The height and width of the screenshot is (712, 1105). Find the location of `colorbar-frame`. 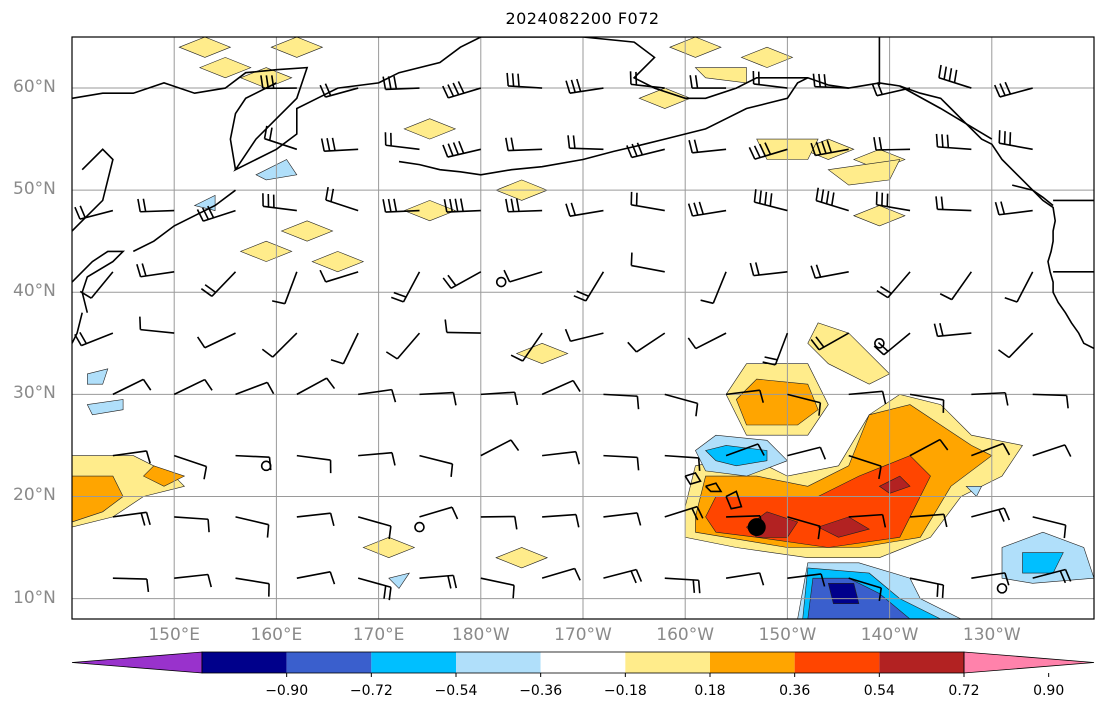

colorbar-frame is located at coordinates (583, 662).